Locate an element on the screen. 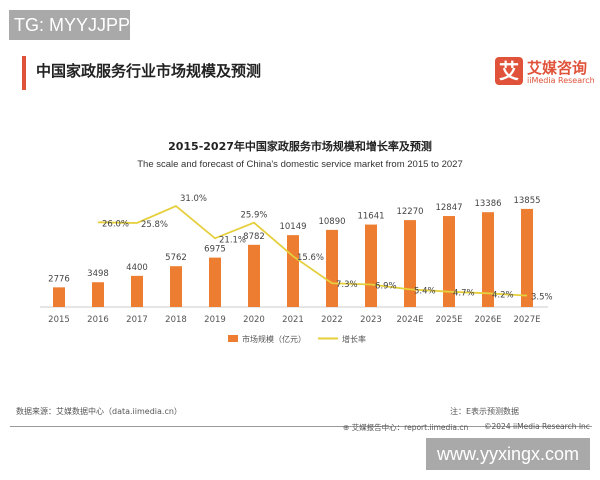 Image resolution: width=600 pixels, height=480 pixels. line-label: 4.7% is located at coordinates (464, 294).